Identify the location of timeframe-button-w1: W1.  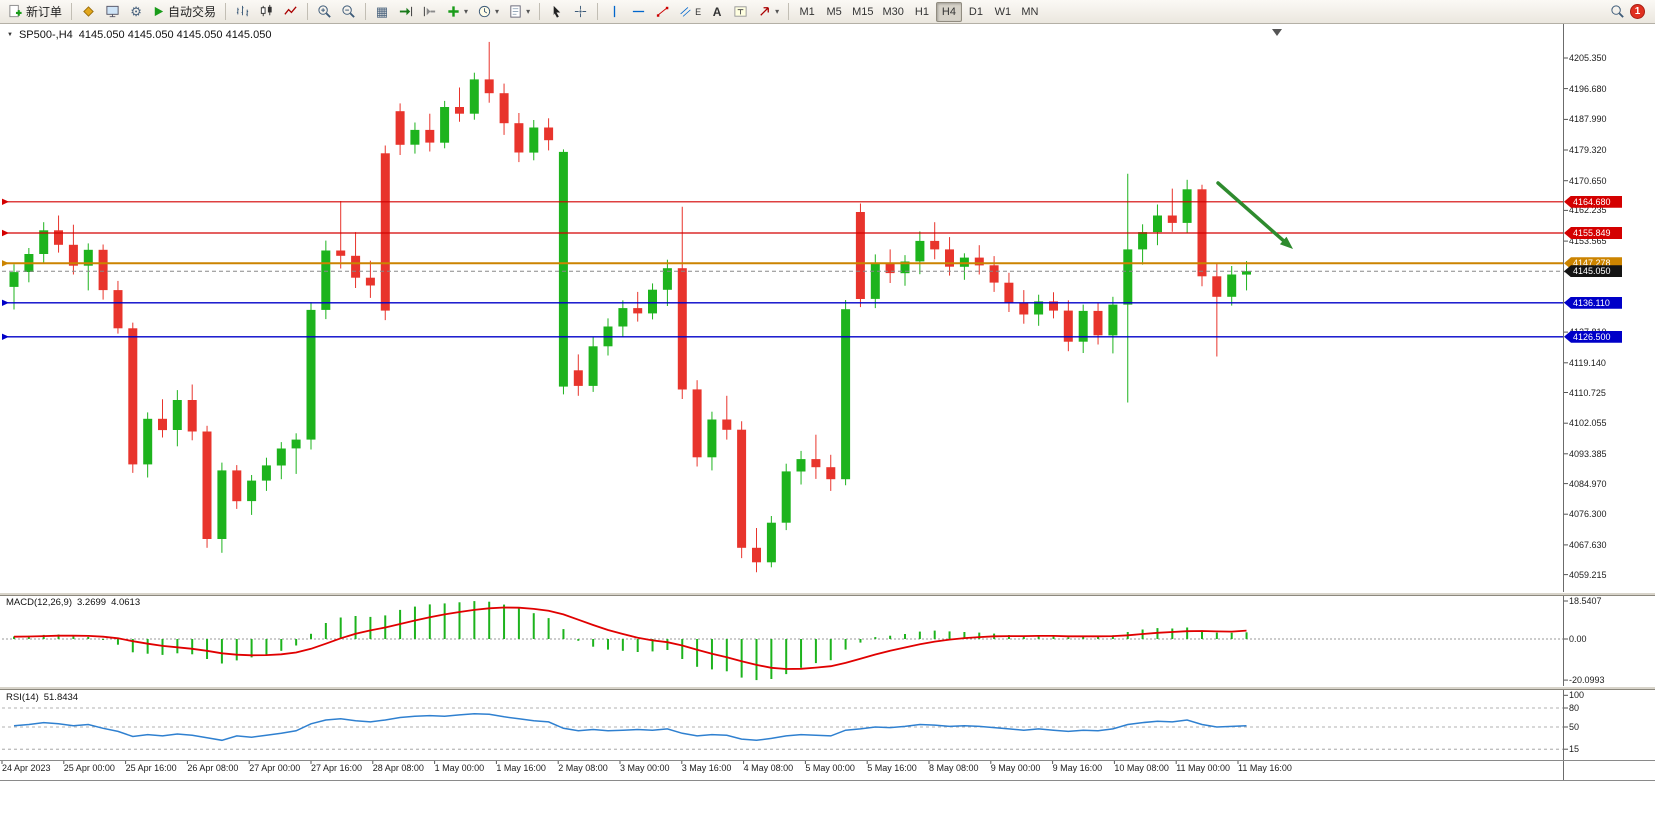
(1003, 12).